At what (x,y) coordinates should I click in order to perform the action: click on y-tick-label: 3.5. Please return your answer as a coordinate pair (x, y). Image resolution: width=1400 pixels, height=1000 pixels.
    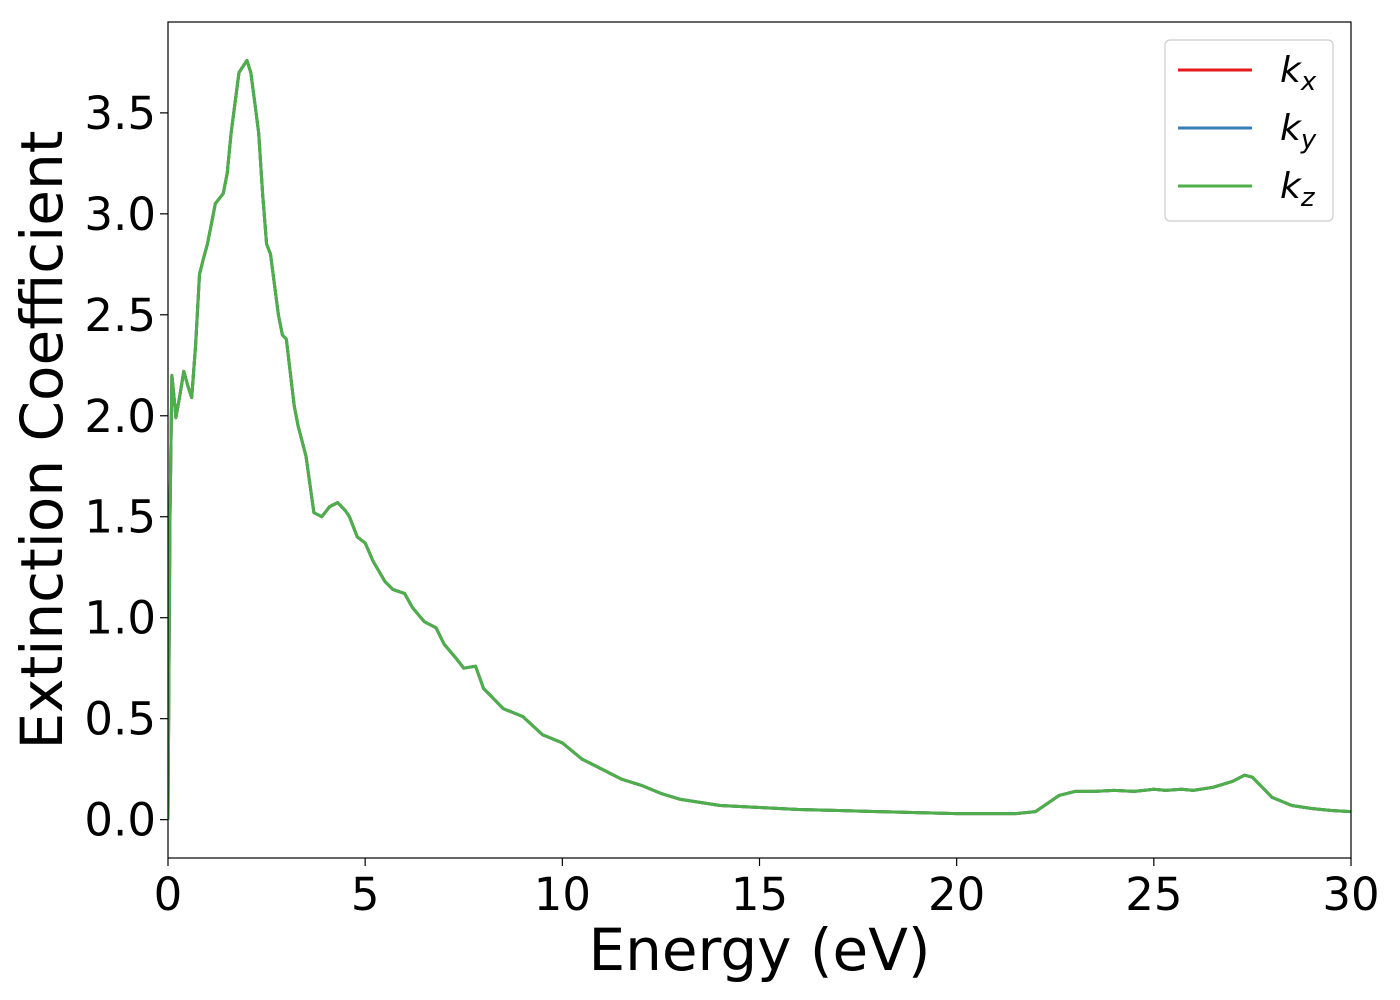
    Looking at the image, I should click on (120, 113).